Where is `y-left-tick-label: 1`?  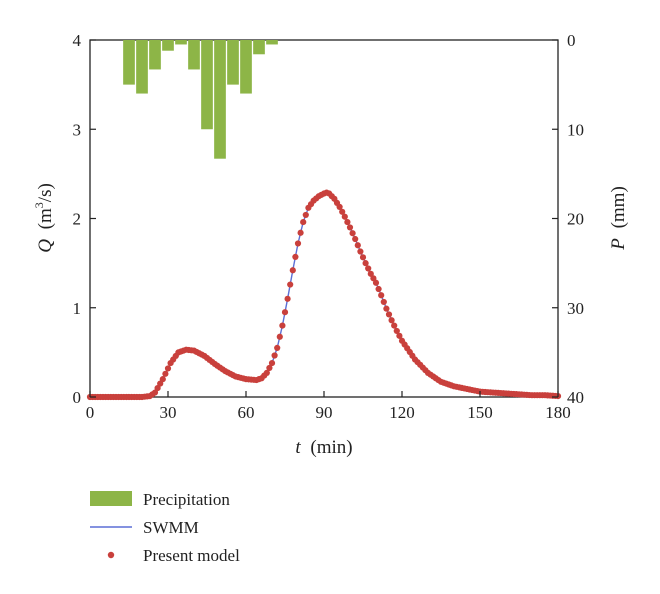 y-left-tick-label: 1 is located at coordinates (77, 308).